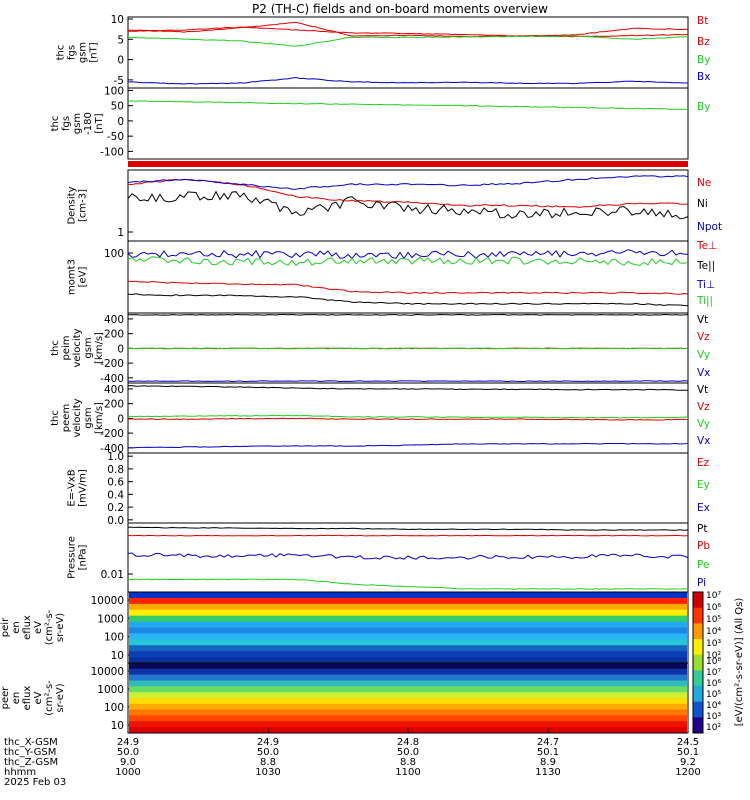 This screenshot has height=800, width=750. What do you see at coordinates (703, 441) in the screenshot?
I see `legend-vx2: Vx` at bounding box center [703, 441].